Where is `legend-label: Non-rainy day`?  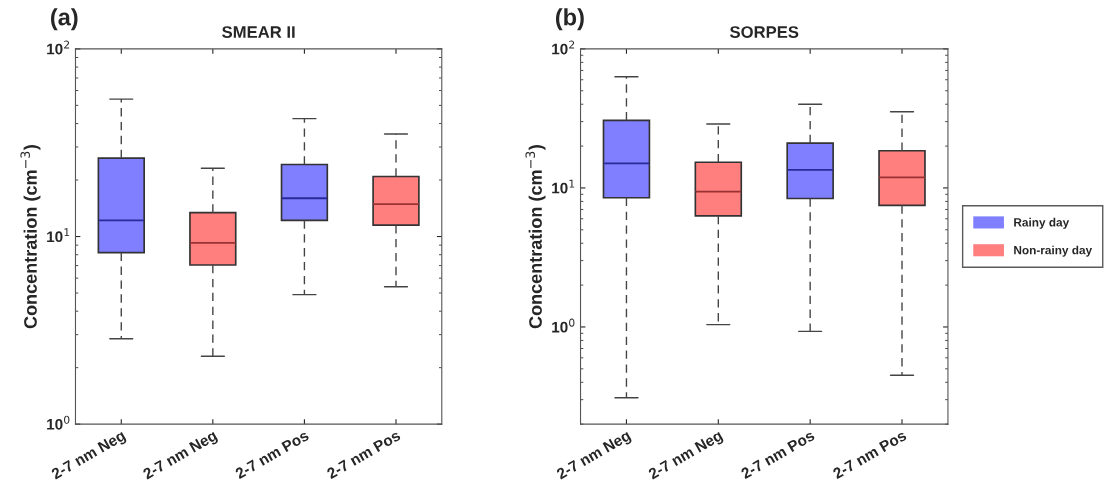 legend-label: Non-rainy day is located at coordinates (1053, 251).